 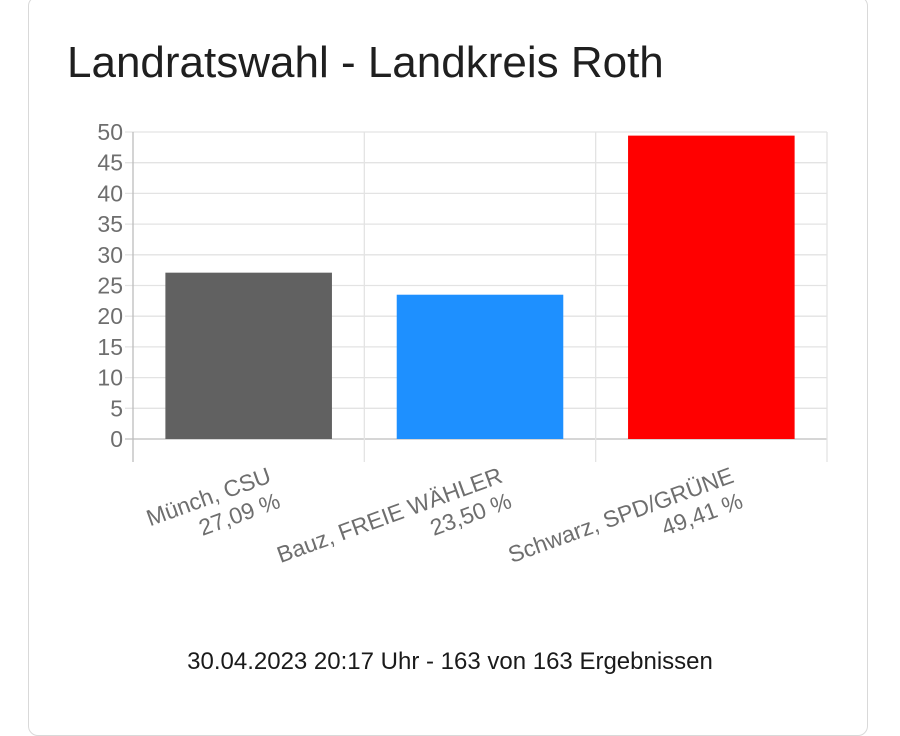 I want to click on y-tick-label: 40, so click(x=110, y=193).